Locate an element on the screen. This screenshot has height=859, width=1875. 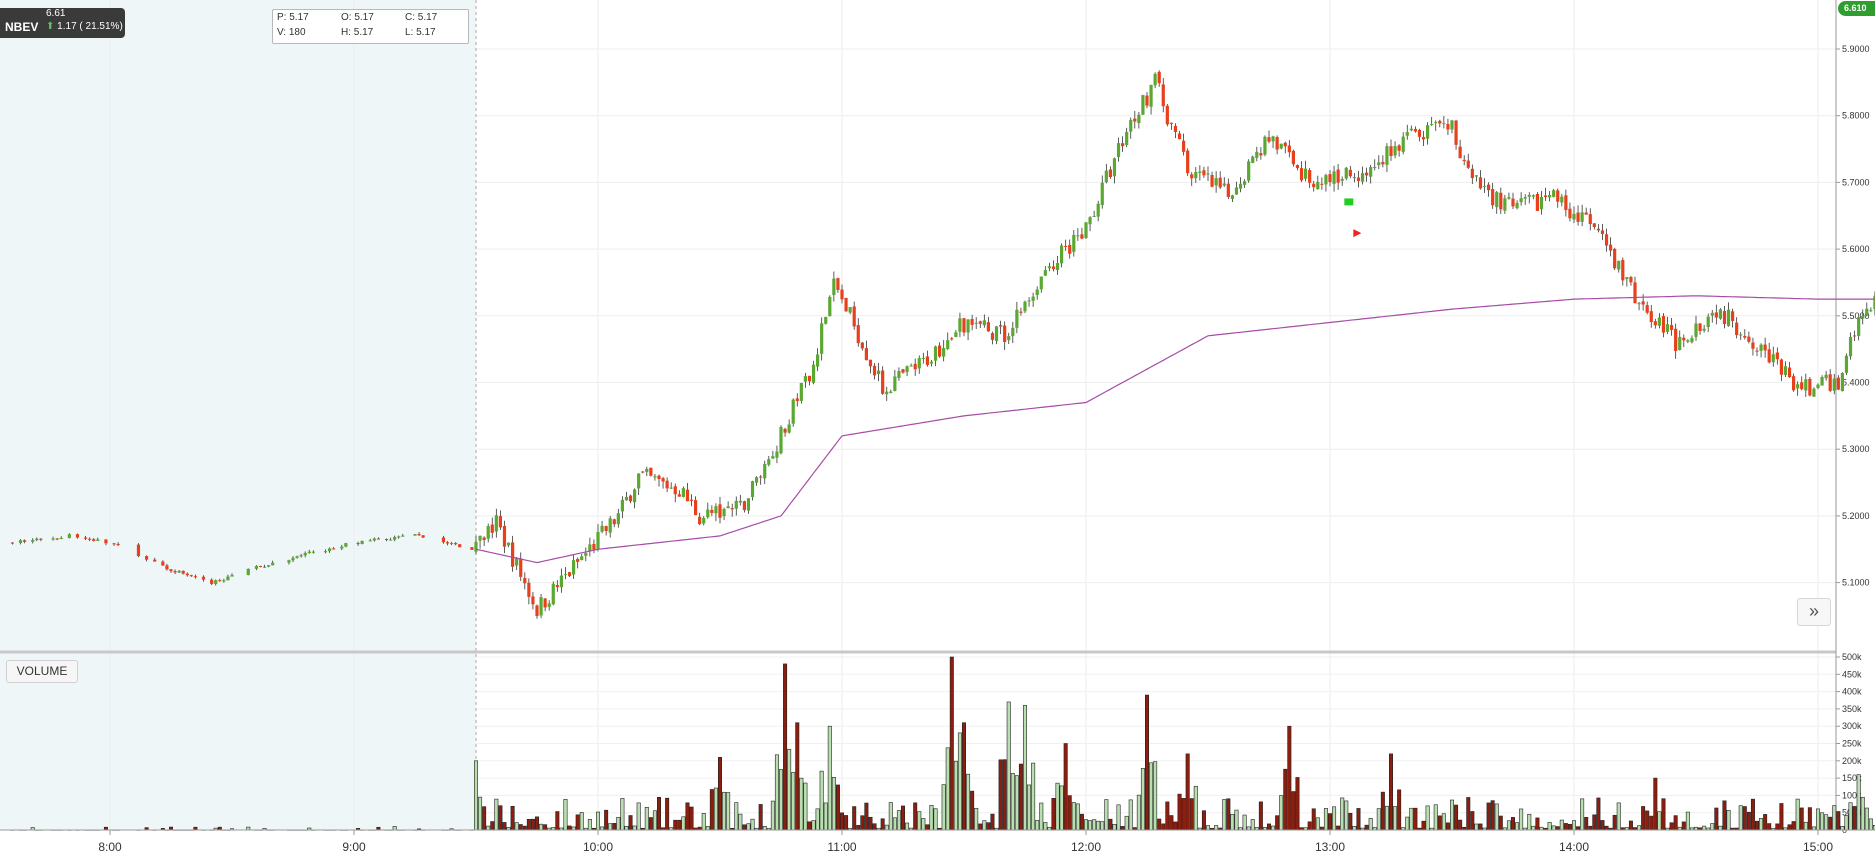
volume-tick-label: 200k is located at coordinates (1852, 761).